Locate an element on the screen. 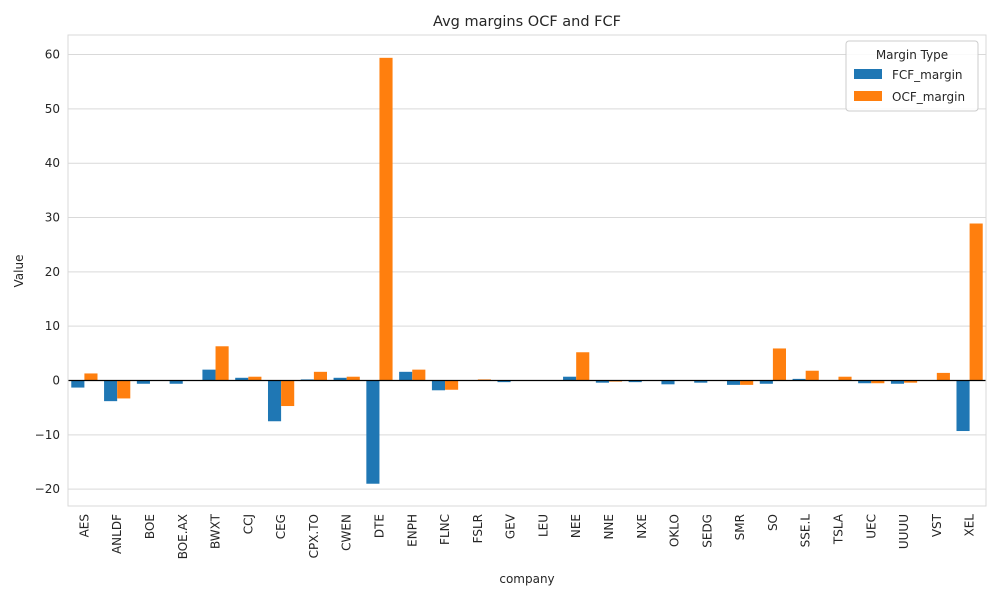 This screenshot has width=1000, height=600. x-tick-label: BWXT is located at coordinates (216, 531).